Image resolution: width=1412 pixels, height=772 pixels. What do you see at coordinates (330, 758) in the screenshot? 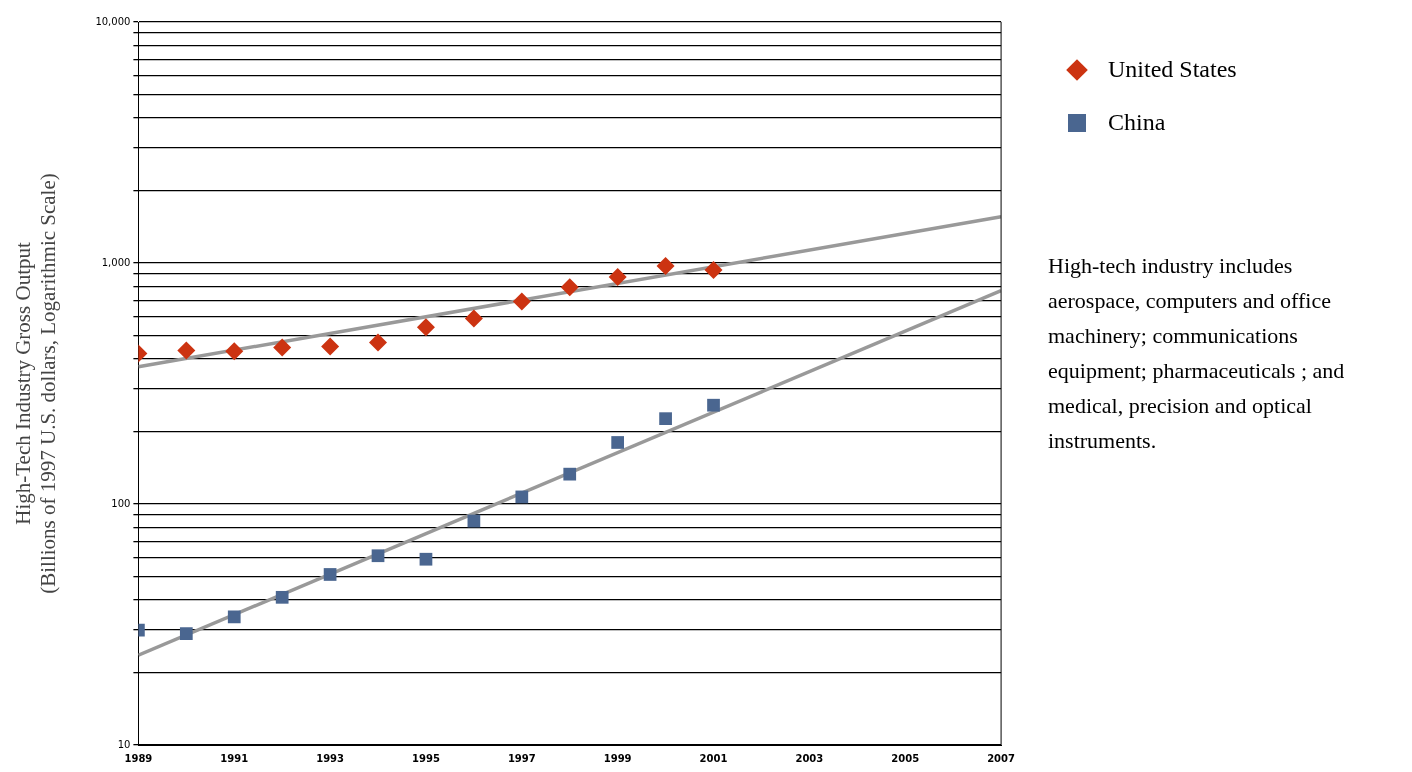
I see `x-tick-label: 1993` at bounding box center [330, 758].